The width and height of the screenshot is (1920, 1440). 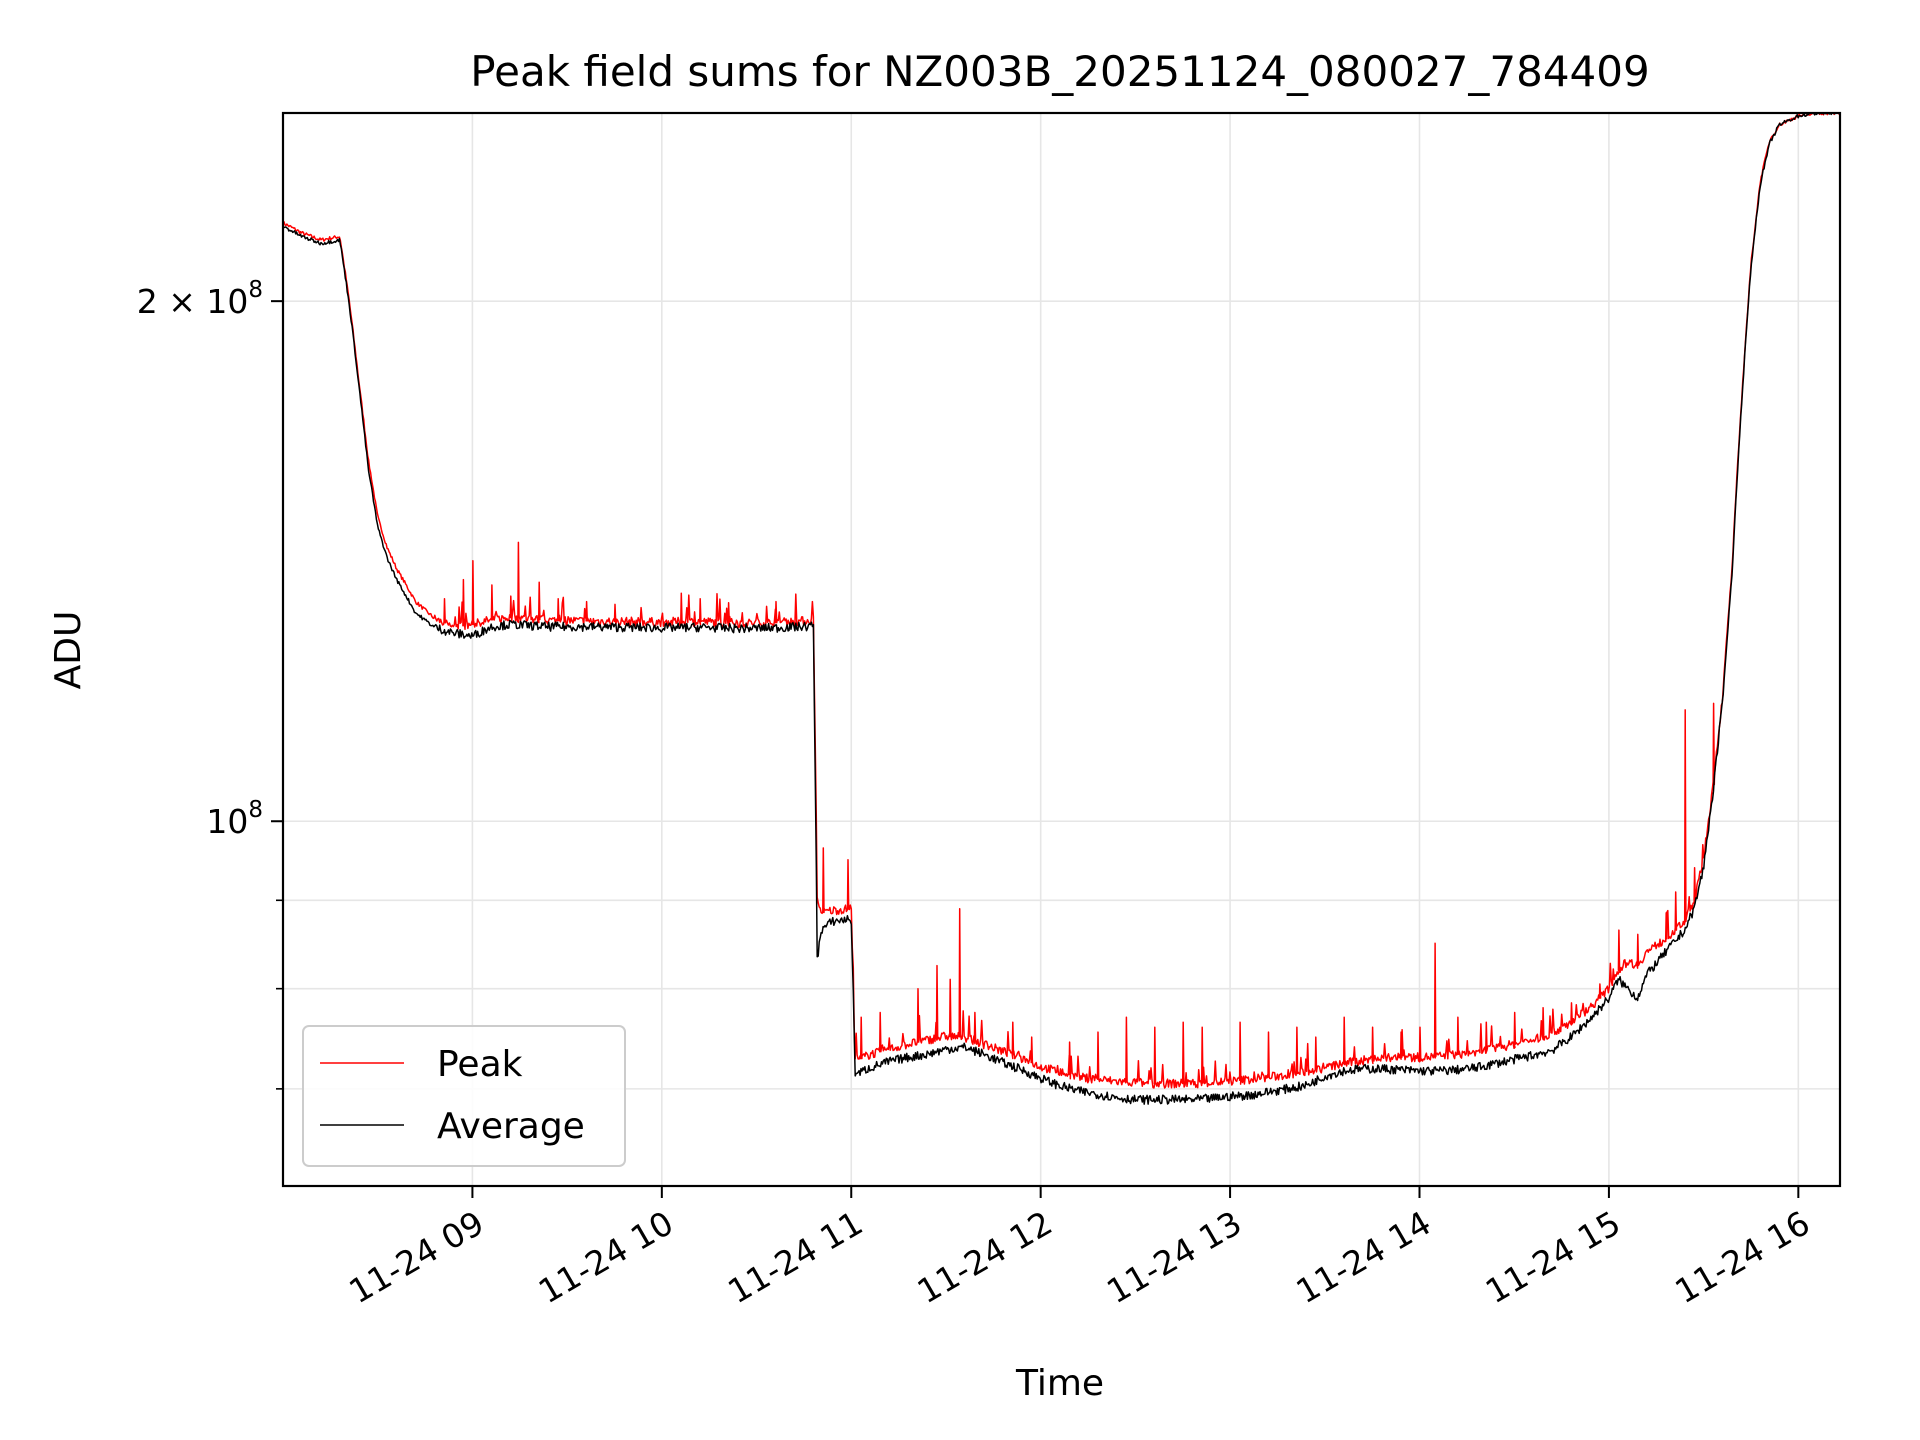 I want to click on legend-box, so click(x=464, y=1096).